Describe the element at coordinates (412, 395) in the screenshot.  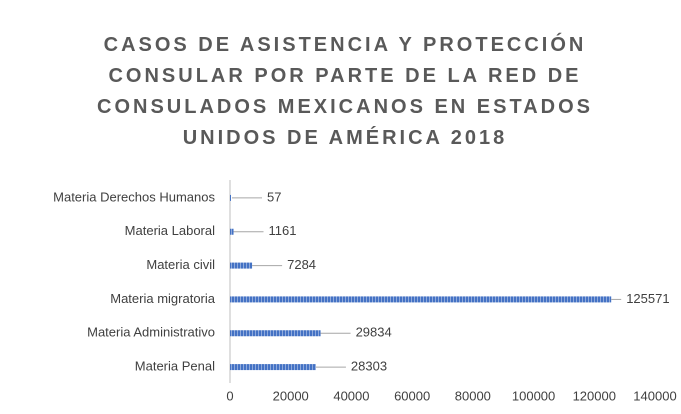
I see `x-tick-label: 60000` at that location.